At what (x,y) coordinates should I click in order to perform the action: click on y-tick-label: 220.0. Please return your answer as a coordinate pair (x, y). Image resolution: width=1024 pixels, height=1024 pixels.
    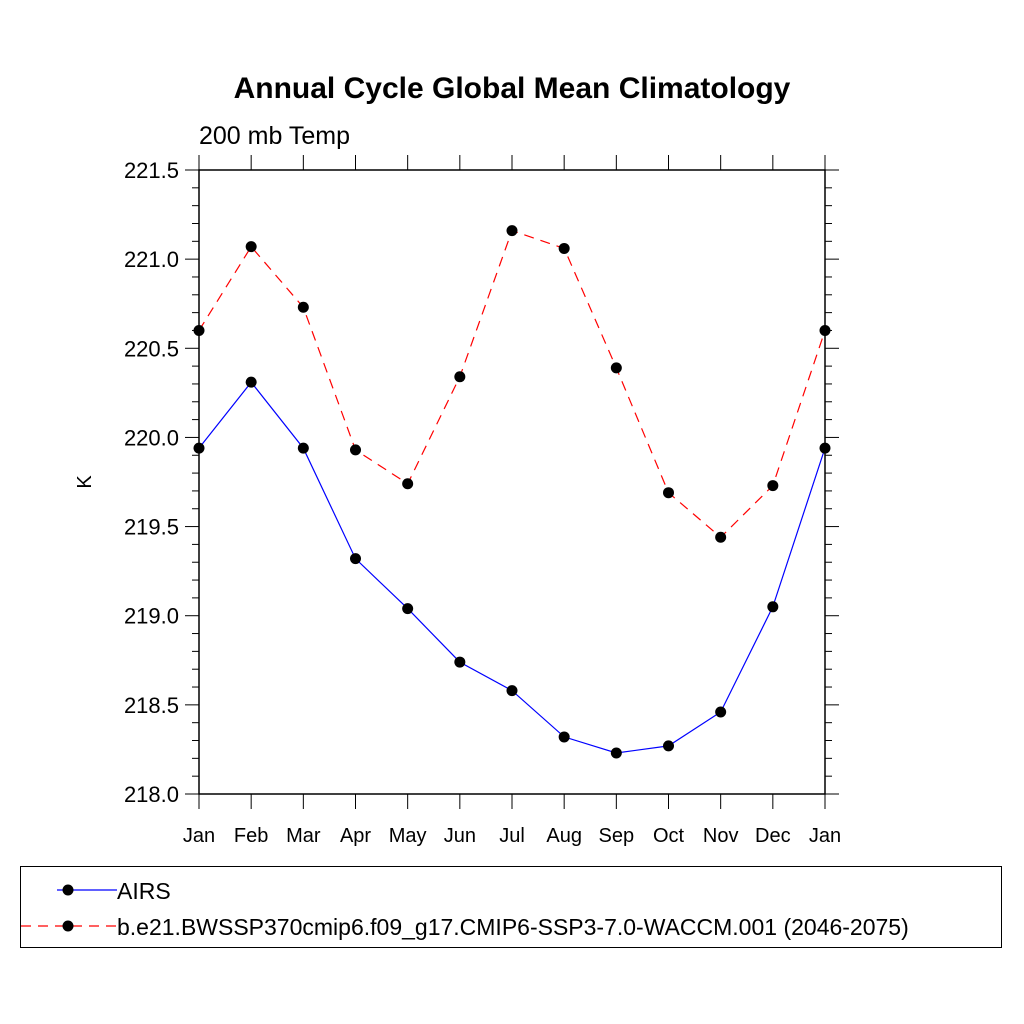
    Looking at the image, I should click on (151, 437).